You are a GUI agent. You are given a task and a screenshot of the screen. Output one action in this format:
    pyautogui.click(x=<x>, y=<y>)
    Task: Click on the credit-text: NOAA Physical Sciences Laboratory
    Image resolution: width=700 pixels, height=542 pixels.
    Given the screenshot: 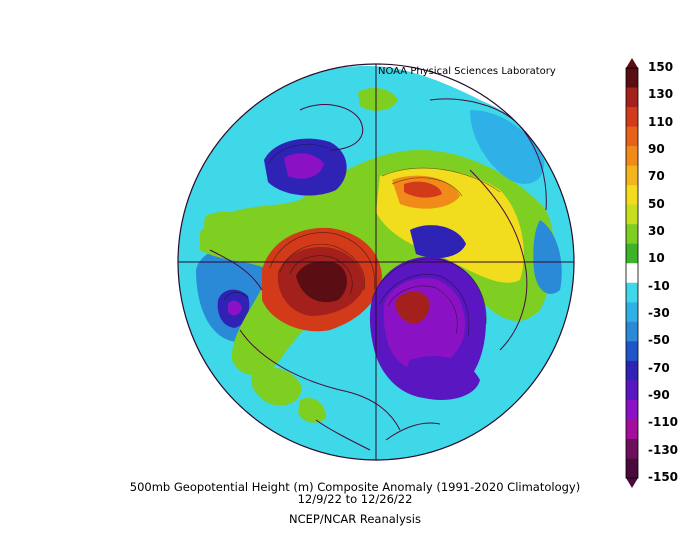 What is the action you would take?
    pyautogui.click(x=467, y=71)
    